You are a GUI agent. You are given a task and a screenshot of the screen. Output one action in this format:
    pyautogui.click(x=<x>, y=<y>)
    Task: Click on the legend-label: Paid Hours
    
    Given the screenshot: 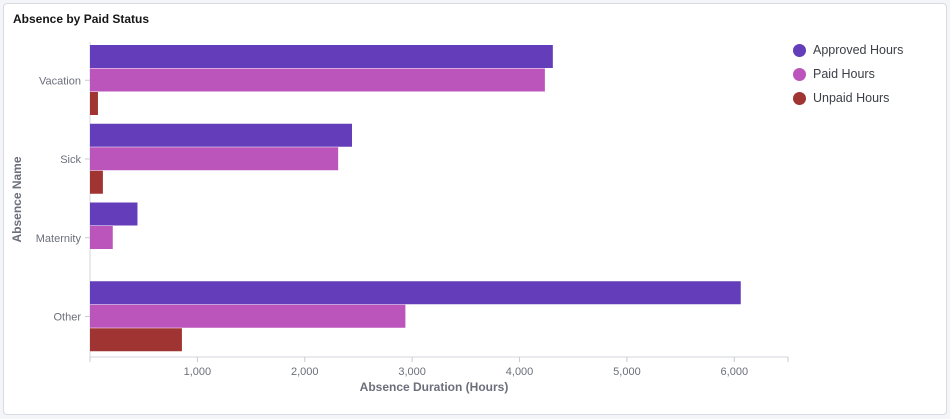 What is the action you would take?
    pyautogui.click(x=844, y=74)
    